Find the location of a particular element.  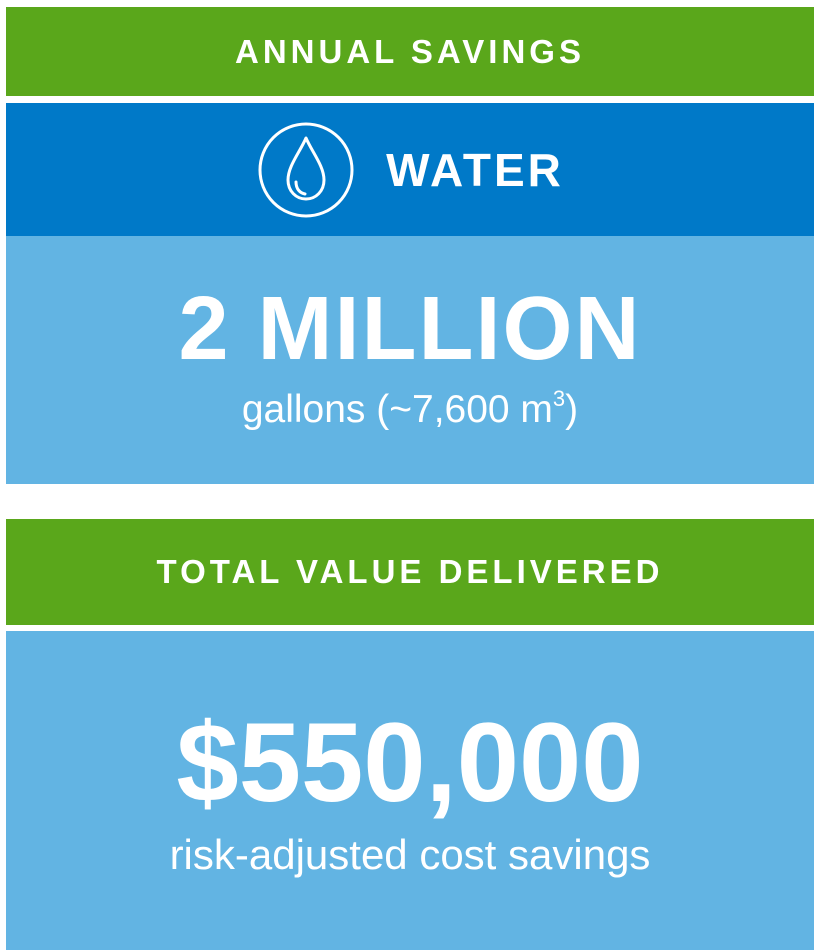

water-label: WATER is located at coordinates (475, 169).